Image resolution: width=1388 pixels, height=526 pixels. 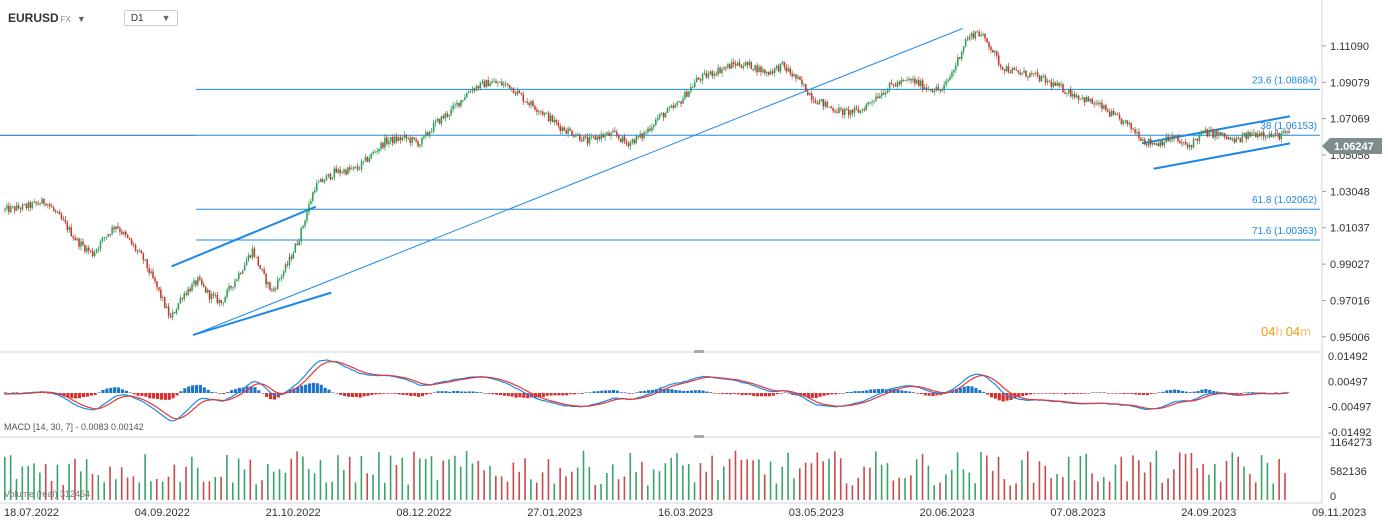 What do you see at coordinates (150, 18) in the screenshot?
I see `timeframe-selector: D1 ▼` at bounding box center [150, 18].